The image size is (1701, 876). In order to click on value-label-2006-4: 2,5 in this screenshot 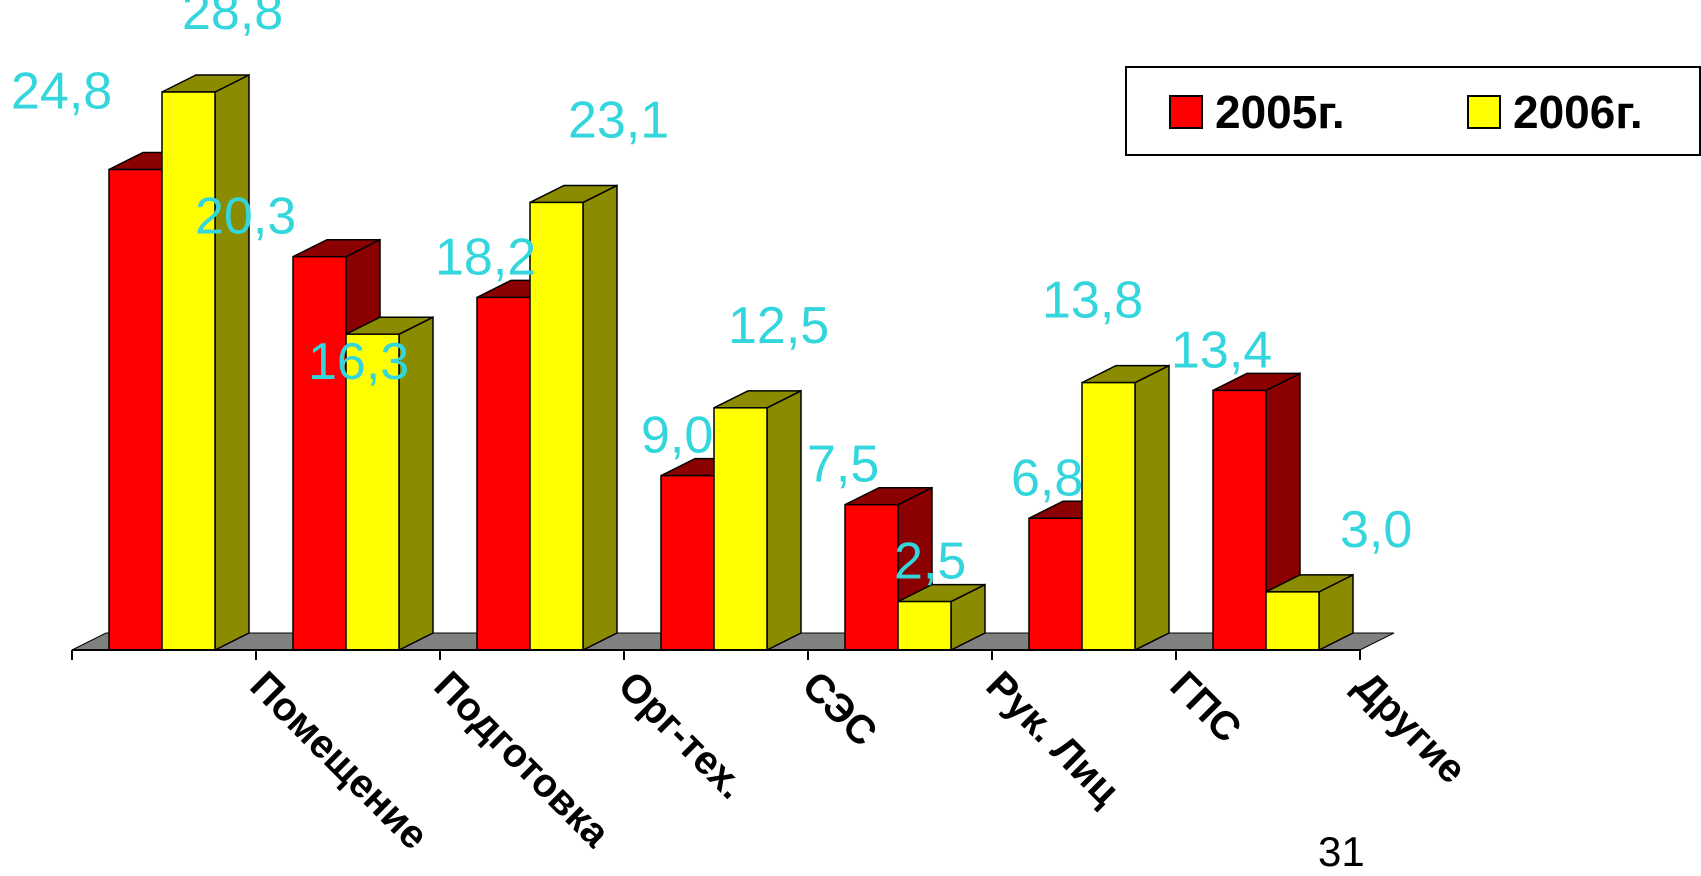, I will do `click(930, 562)`.